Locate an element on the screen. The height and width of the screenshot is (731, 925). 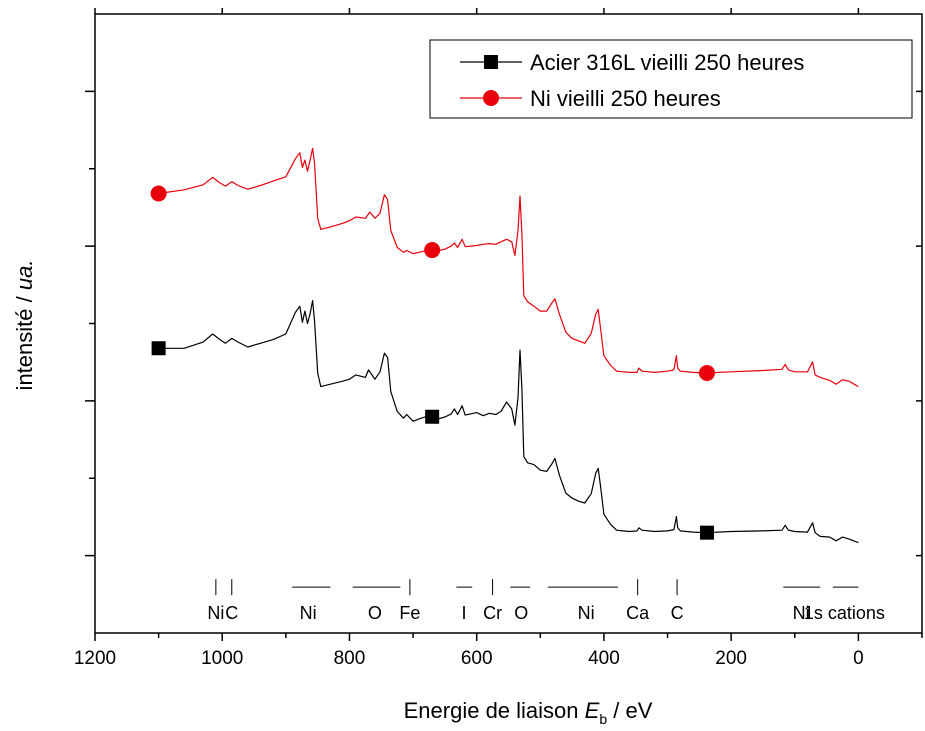
x-tick-label-6: 0 is located at coordinates (858, 658).